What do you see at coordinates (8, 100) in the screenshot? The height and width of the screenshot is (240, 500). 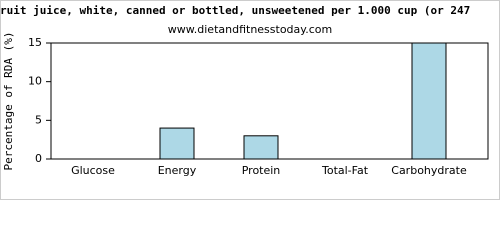 I see `y-axis-label: Percentage of RDA (%)` at bounding box center [8, 100].